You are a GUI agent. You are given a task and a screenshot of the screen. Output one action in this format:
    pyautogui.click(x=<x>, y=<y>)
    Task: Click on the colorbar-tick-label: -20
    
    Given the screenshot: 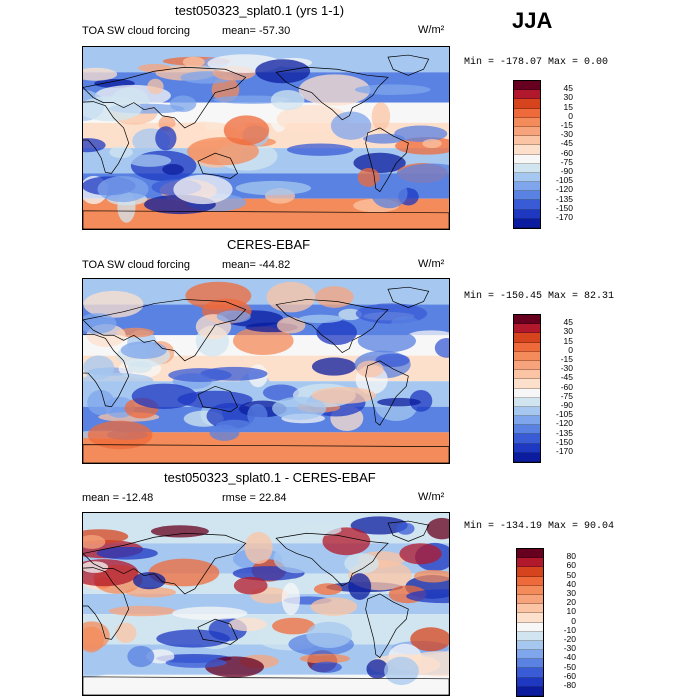 What is the action you would take?
    pyautogui.click(x=569, y=639)
    